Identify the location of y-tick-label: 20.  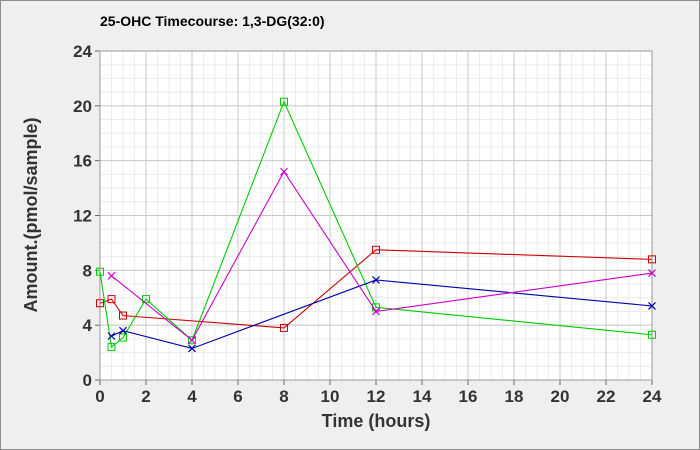
(82, 106).